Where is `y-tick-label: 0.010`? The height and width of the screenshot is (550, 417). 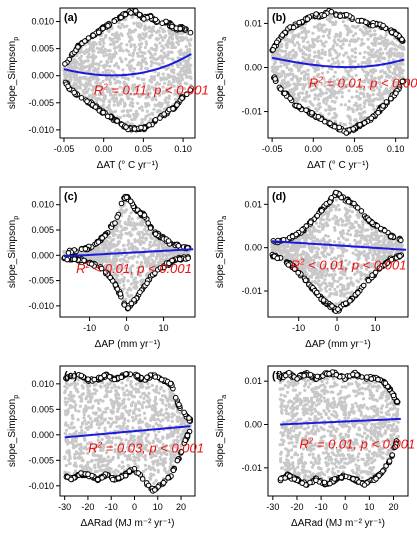
y-tick-label: 0.010 is located at coordinates (42, 22).